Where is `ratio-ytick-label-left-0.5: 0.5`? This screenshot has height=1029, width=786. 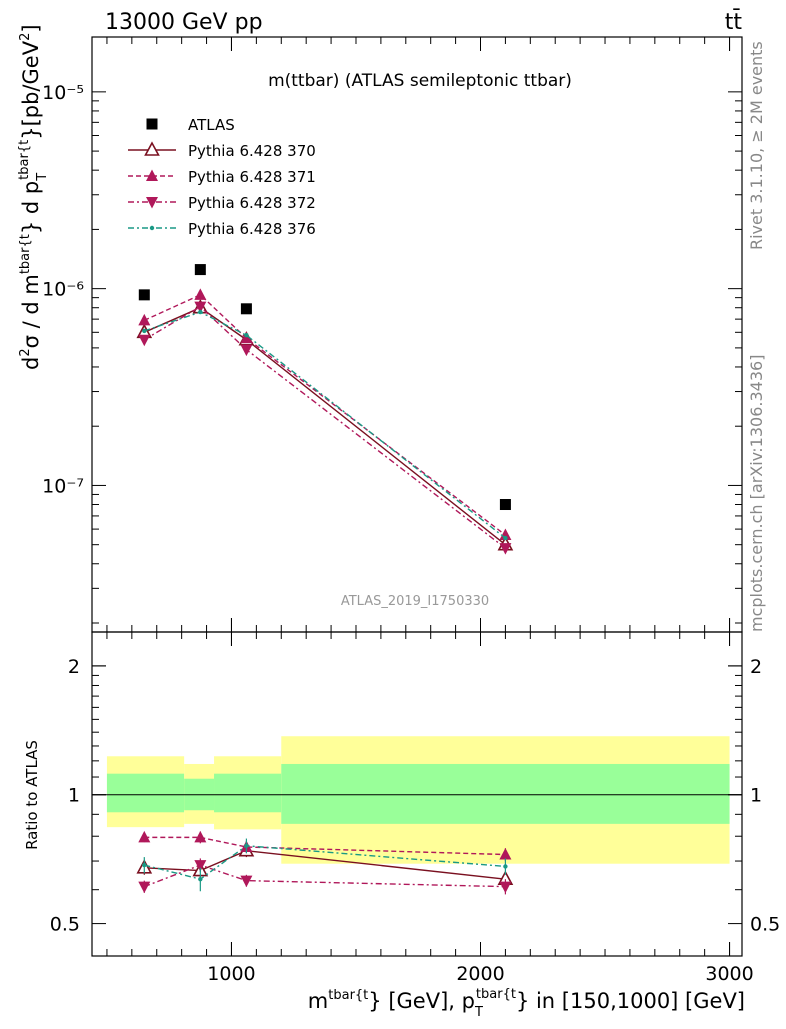 ratio-ytick-label-left-0.5: 0.5 is located at coordinates (65, 925).